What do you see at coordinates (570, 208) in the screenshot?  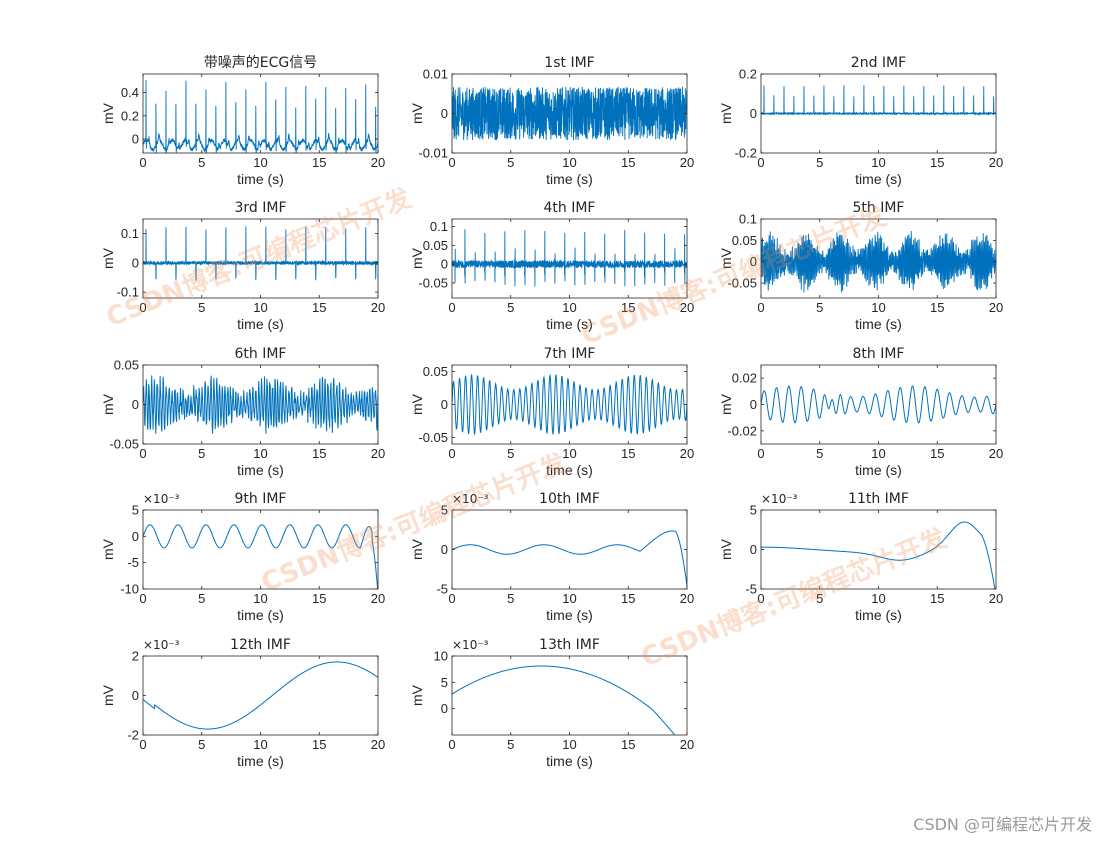 I see `subplot-title: 4th IMF` at bounding box center [570, 208].